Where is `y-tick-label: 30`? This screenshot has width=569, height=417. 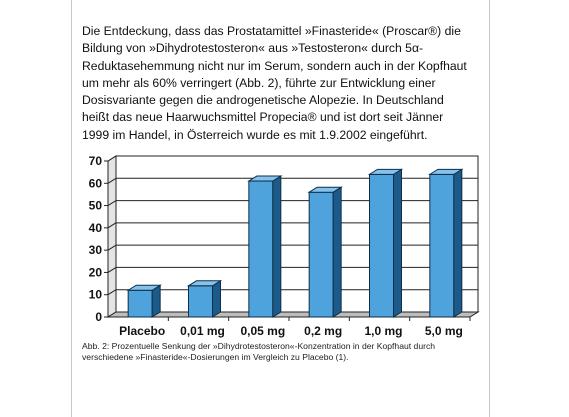 y-tick-label: 30 is located at coordinates (96, 250).